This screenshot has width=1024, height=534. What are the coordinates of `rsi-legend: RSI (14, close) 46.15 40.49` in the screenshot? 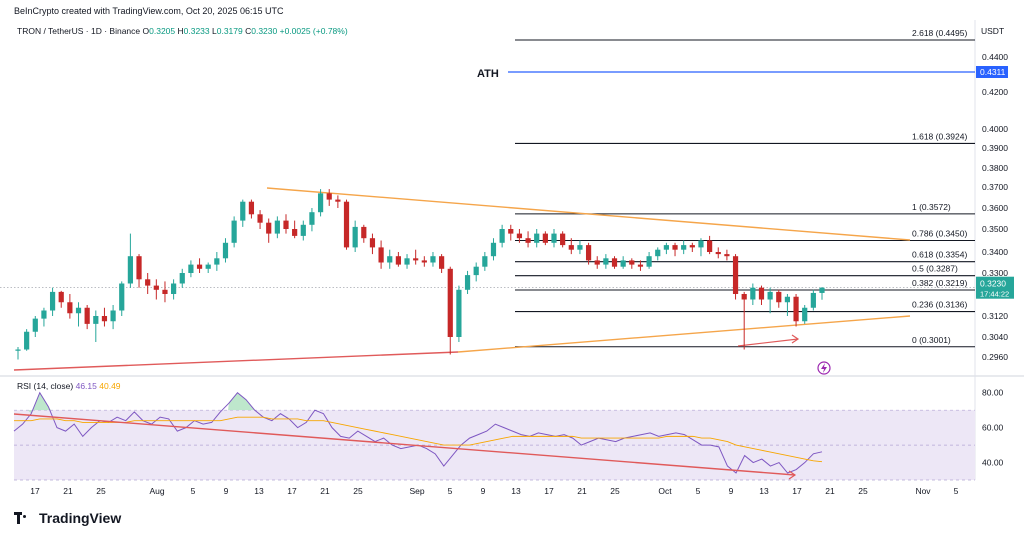 It's located at (69, 386).